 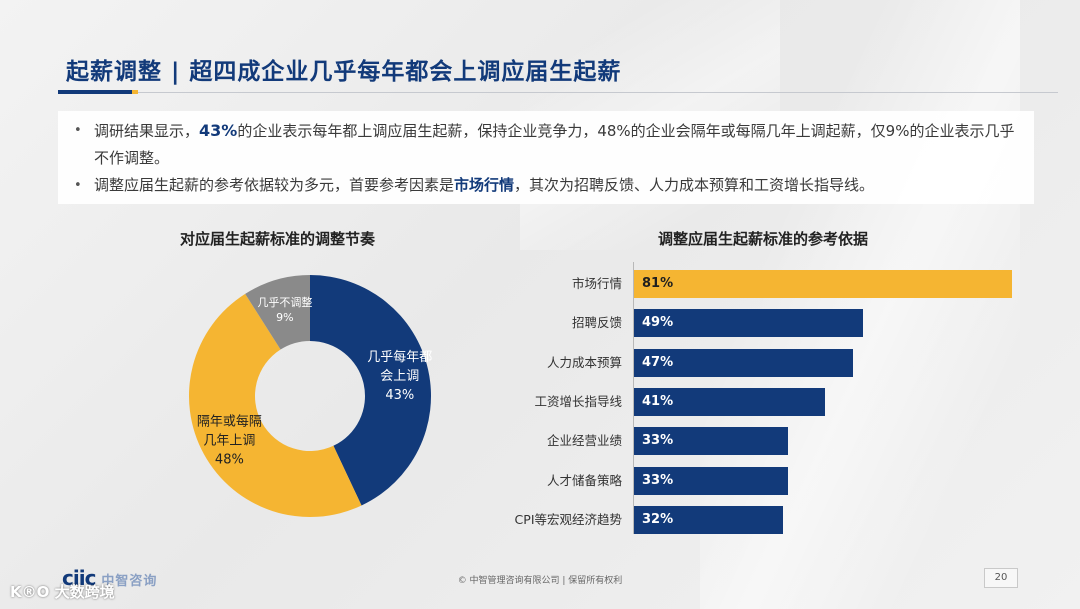 What do you see at coordinates (596, 283) in the screenshot?
I see `bar-category-label: 市场行情` at bounding box center [596, 283].